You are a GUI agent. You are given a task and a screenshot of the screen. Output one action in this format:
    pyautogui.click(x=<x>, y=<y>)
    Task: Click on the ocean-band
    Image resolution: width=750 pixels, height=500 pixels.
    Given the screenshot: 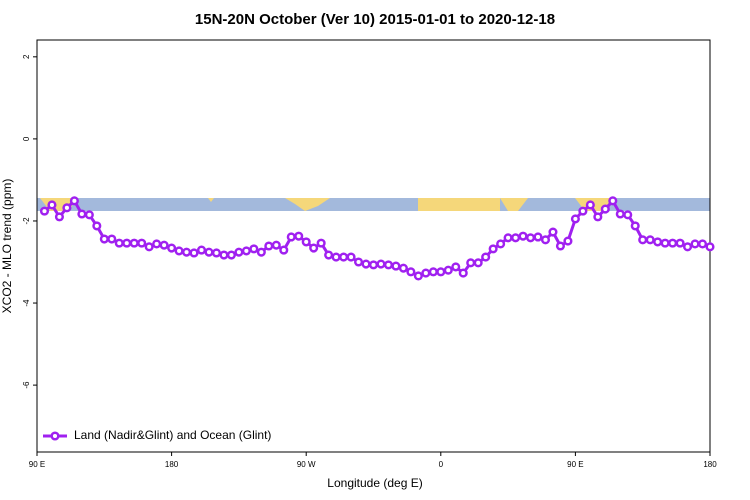 What is the action you would take?
    pyautogui.click(x=373, y=204)
    